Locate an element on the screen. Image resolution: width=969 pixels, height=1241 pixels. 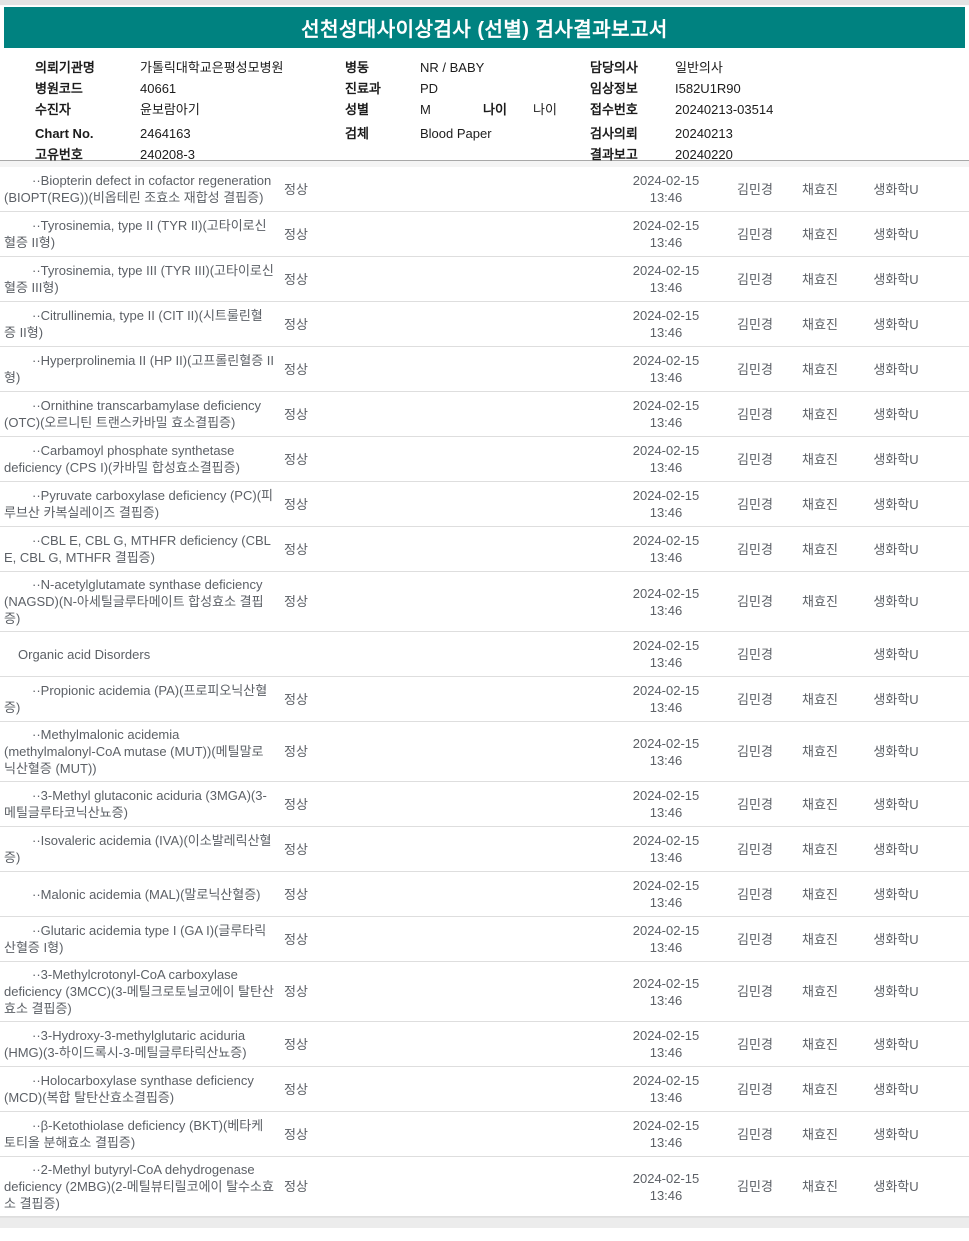
info-row: 병원코드 40661 is located at coordinates (187, 88).